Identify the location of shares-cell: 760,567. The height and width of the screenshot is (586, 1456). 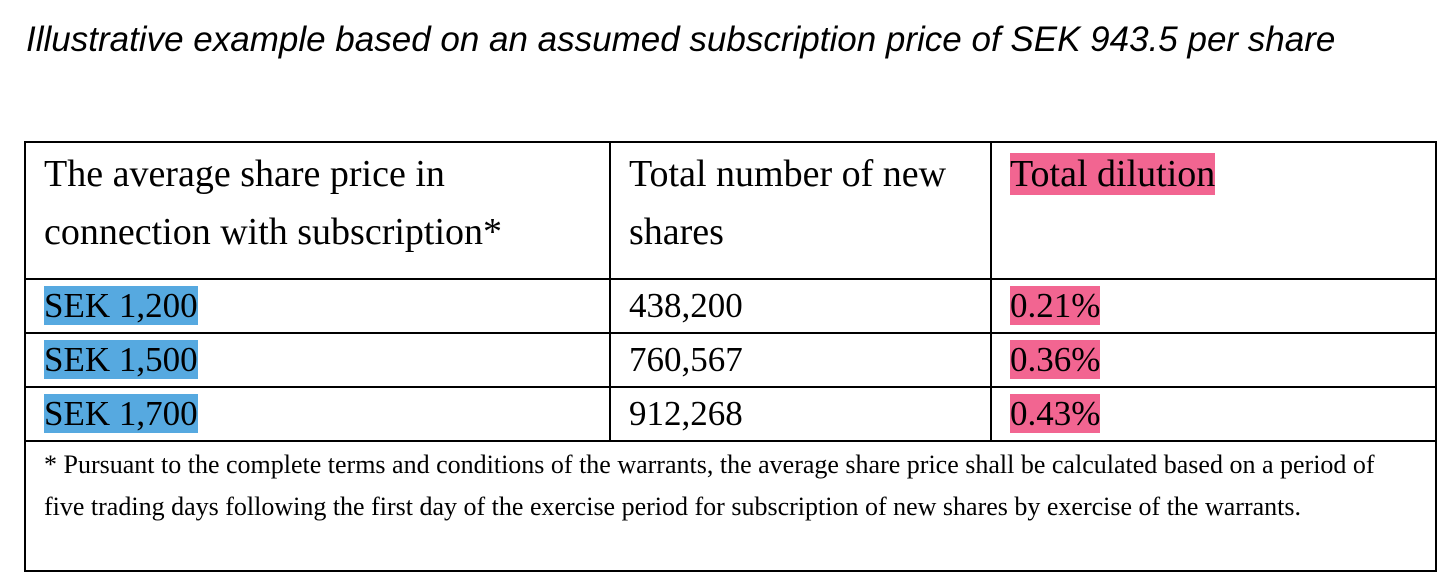
(800, 360).